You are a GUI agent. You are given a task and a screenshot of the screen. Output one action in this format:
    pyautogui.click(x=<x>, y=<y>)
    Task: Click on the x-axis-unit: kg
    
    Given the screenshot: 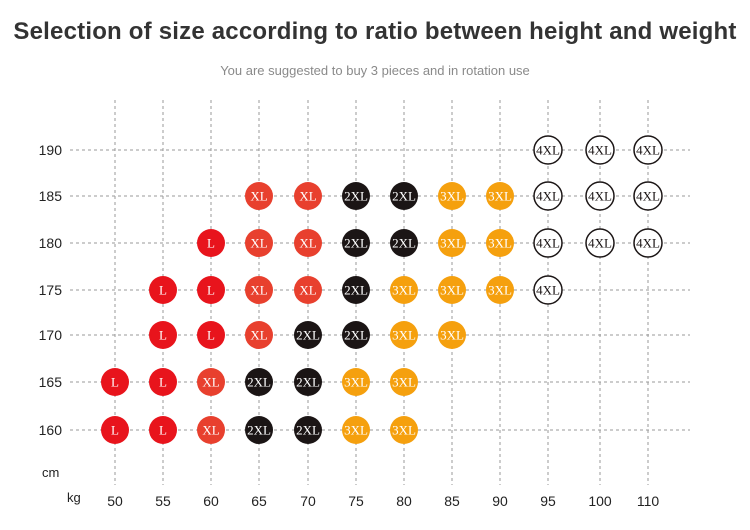 What is the action you would take?
    pyautogui.click(x=74, y=497)
    